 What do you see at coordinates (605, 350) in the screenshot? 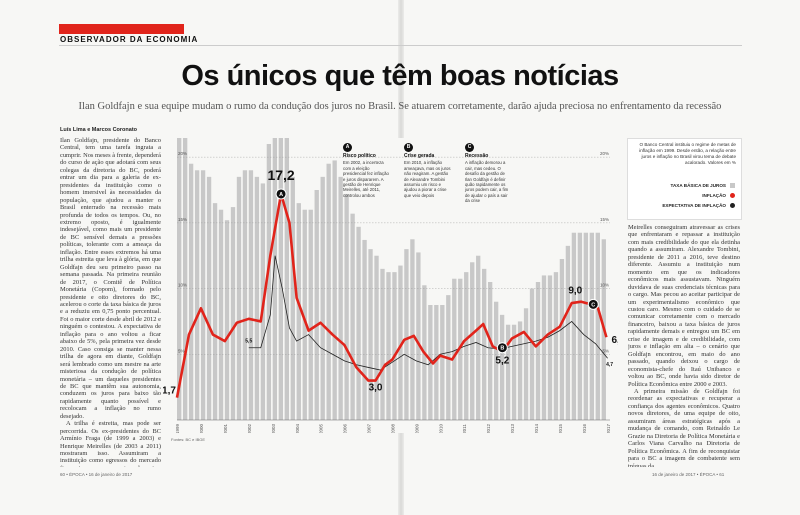
I see `y-tick-label-right: 5%` at bounding box center [605, 350].